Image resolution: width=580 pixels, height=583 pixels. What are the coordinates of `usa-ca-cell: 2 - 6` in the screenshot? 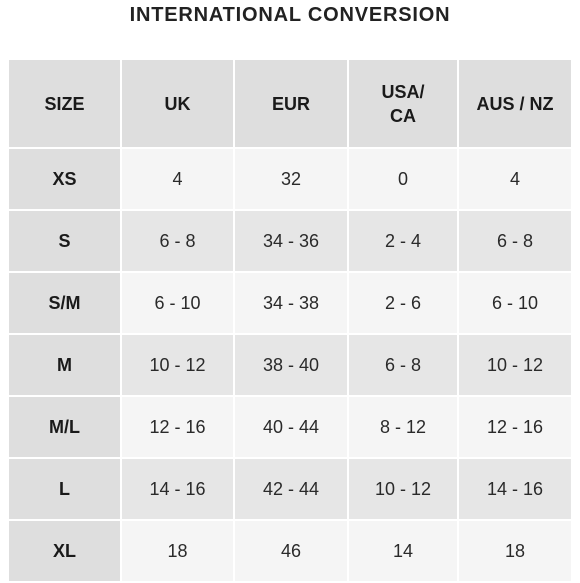 It's located at (403, 303).